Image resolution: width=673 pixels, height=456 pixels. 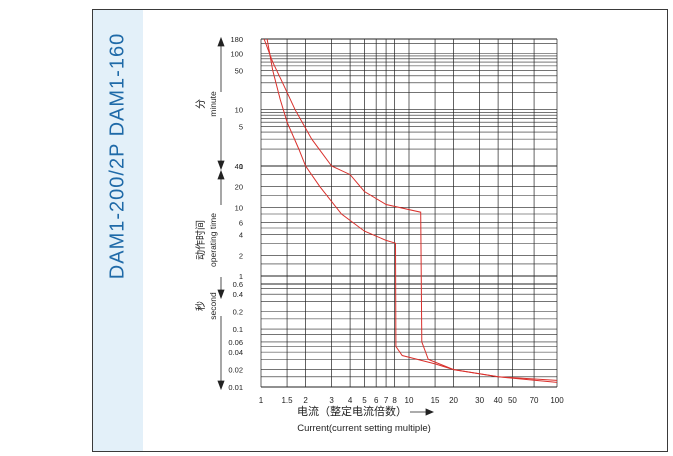 What do you see at coordinates (221, 213) in the screenshot?
I see `y-axis-arrows` at bounding box center [221, 213].